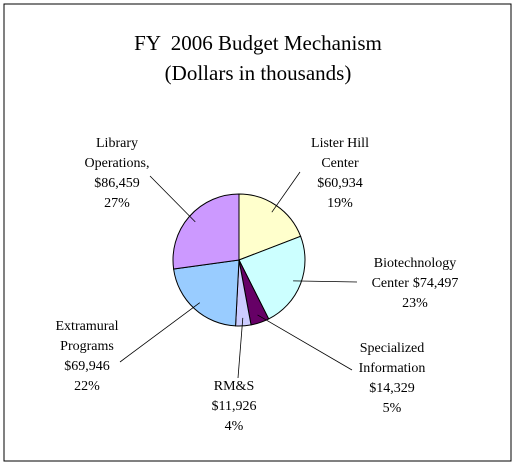 The width and height of the screenshot is (516, 467). Describe the element at coordinates (392, 348) in the screenshot. I see `category-label: Specialized` at that location.